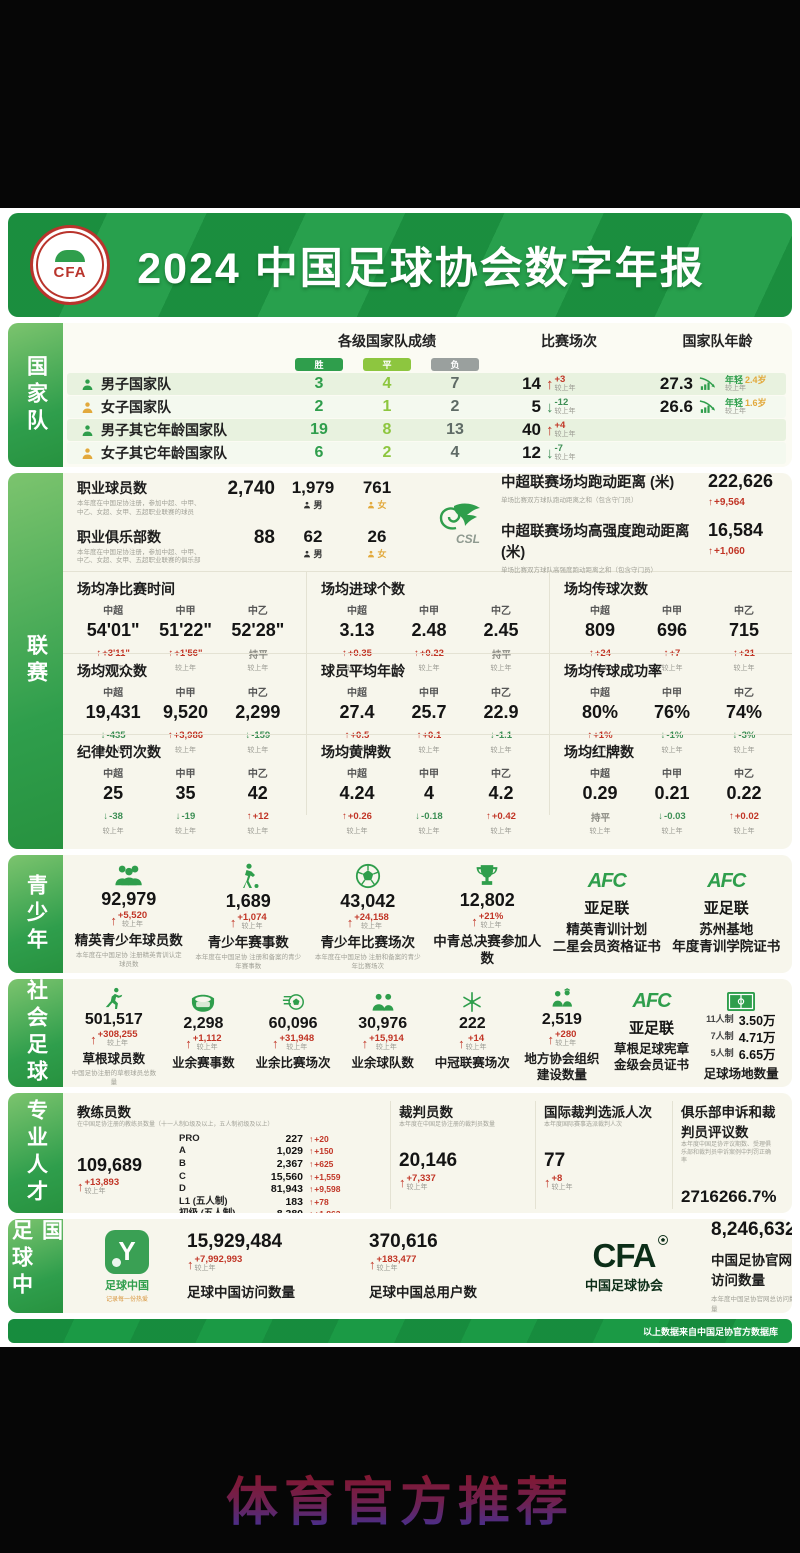 This screenshot has height=1553, width=800. Describe the element at coordinates (286, 1176) in the screenshot. I see `level-count: 15,560` at that location.